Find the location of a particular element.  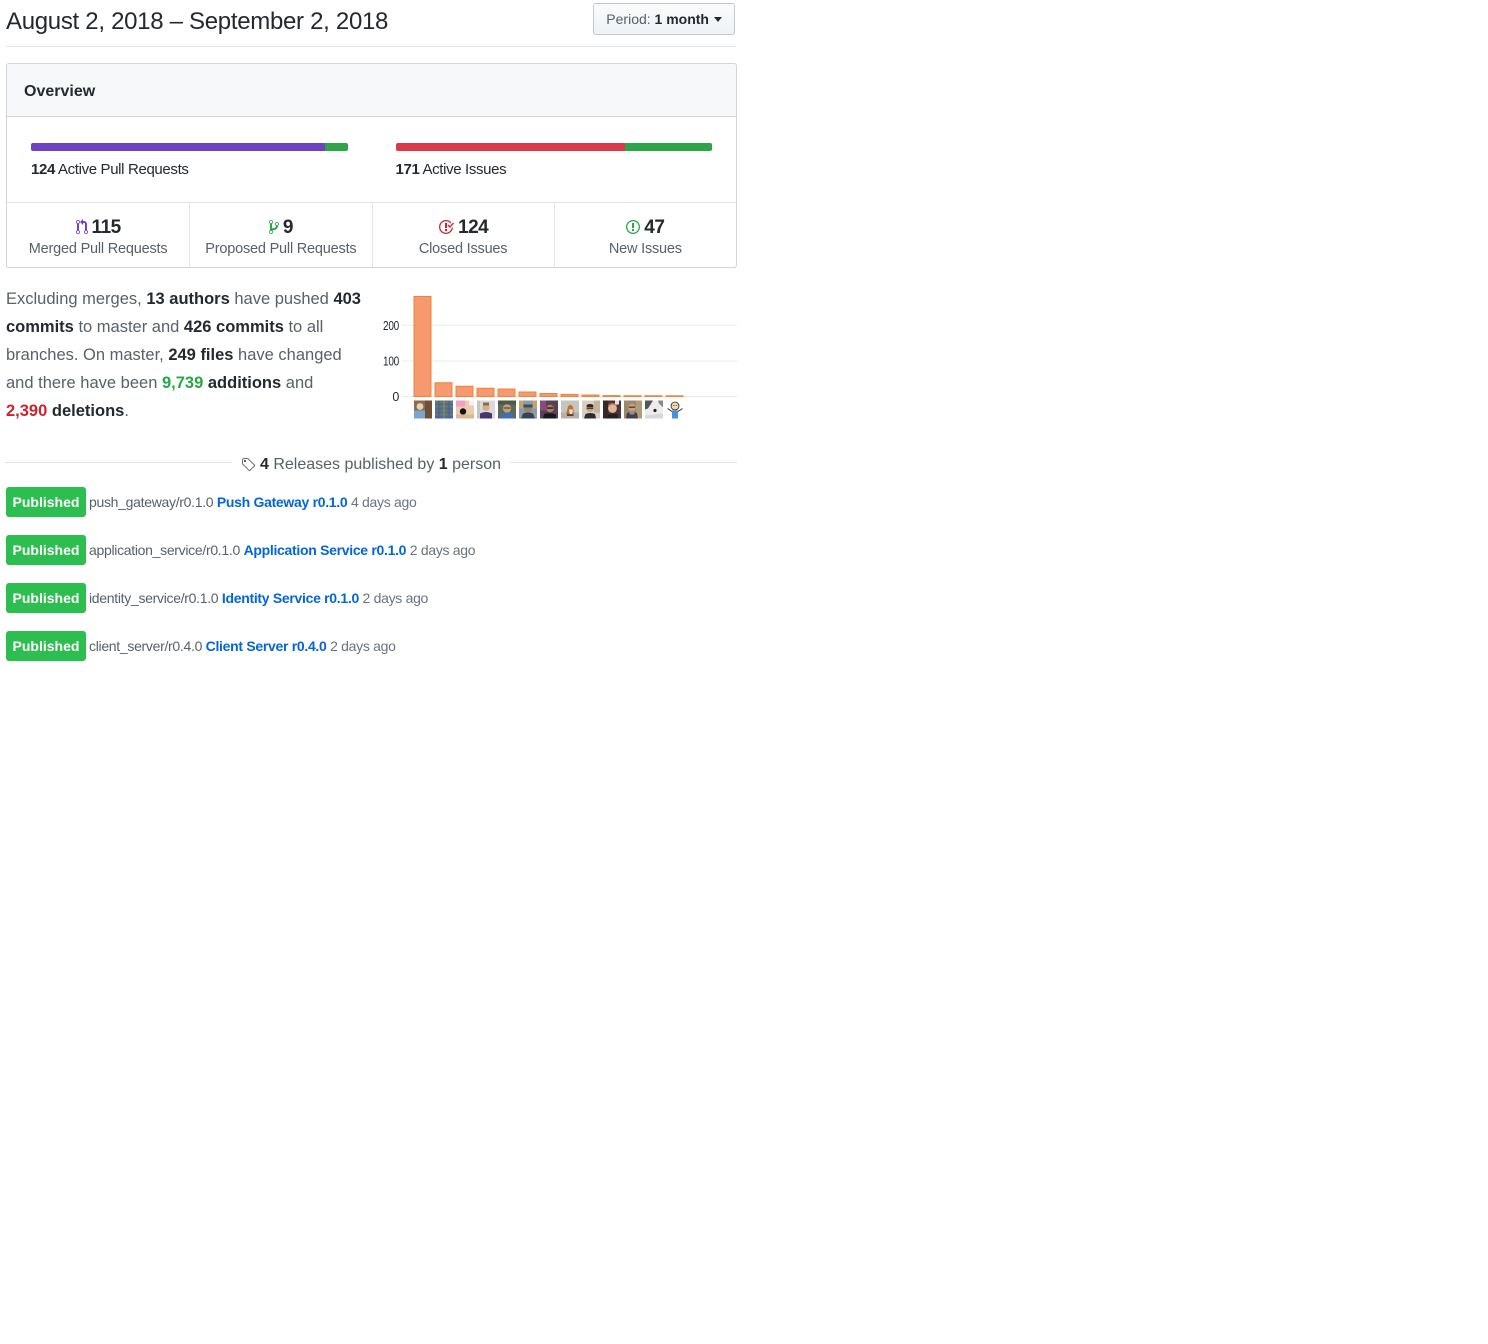

svg-text: 0 is located at coordinates (395, 397).